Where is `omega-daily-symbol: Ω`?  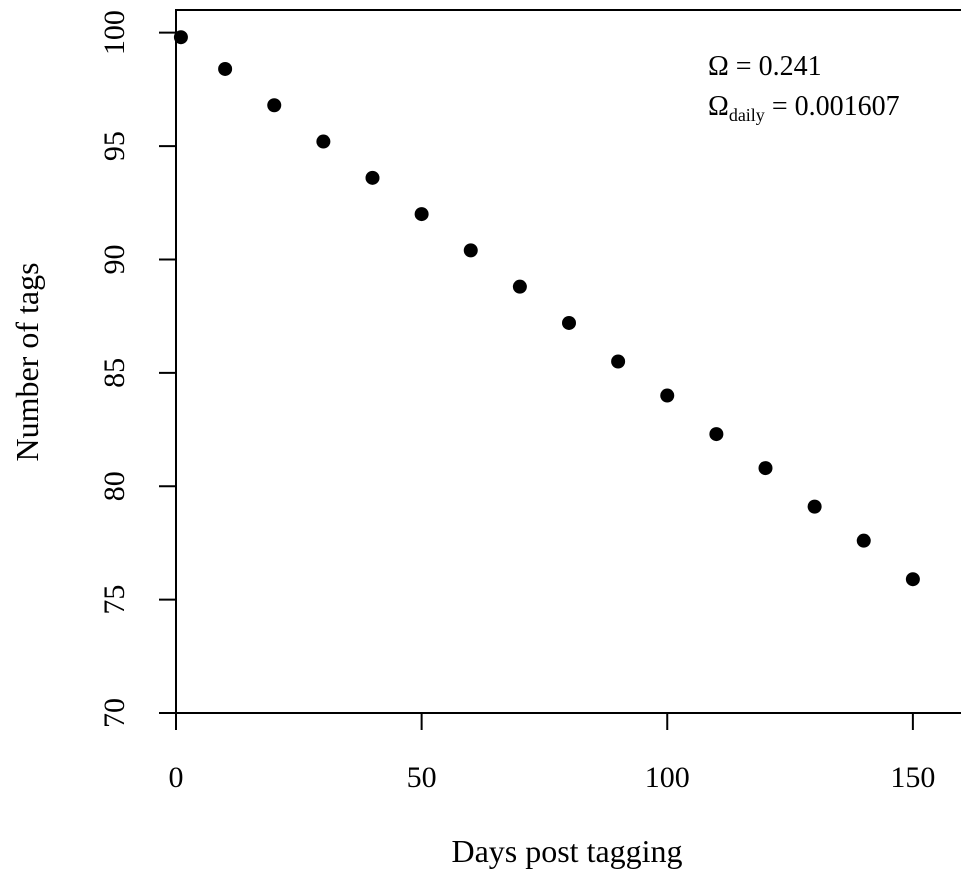 omega-daily-symbol: Ω is located at coordinates (718, 106).